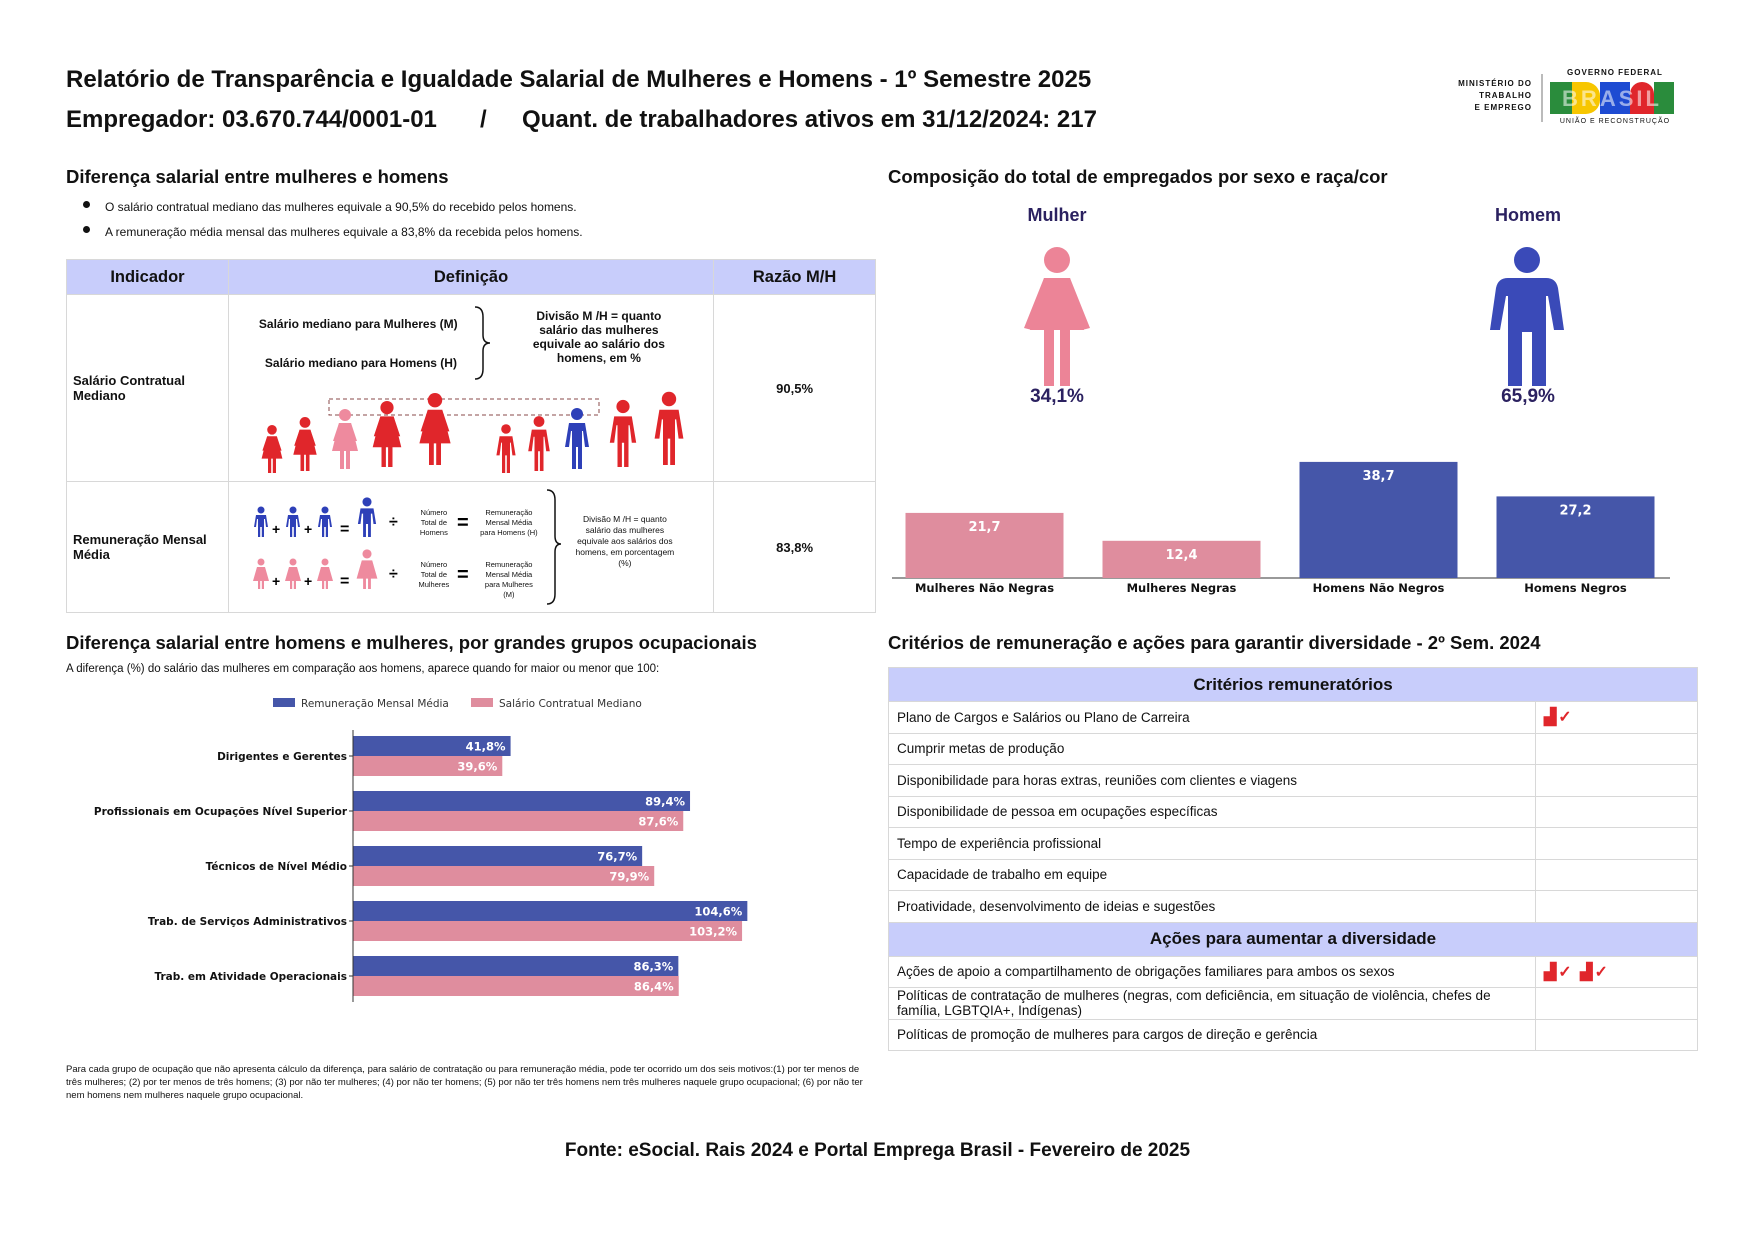 Image resolution: width=1755 pixels, height=1240 pixels. What do you see at coordinates (471, 277) in the screenshot?
I see `col-definition: Definição` at bounding box center [471, 277].